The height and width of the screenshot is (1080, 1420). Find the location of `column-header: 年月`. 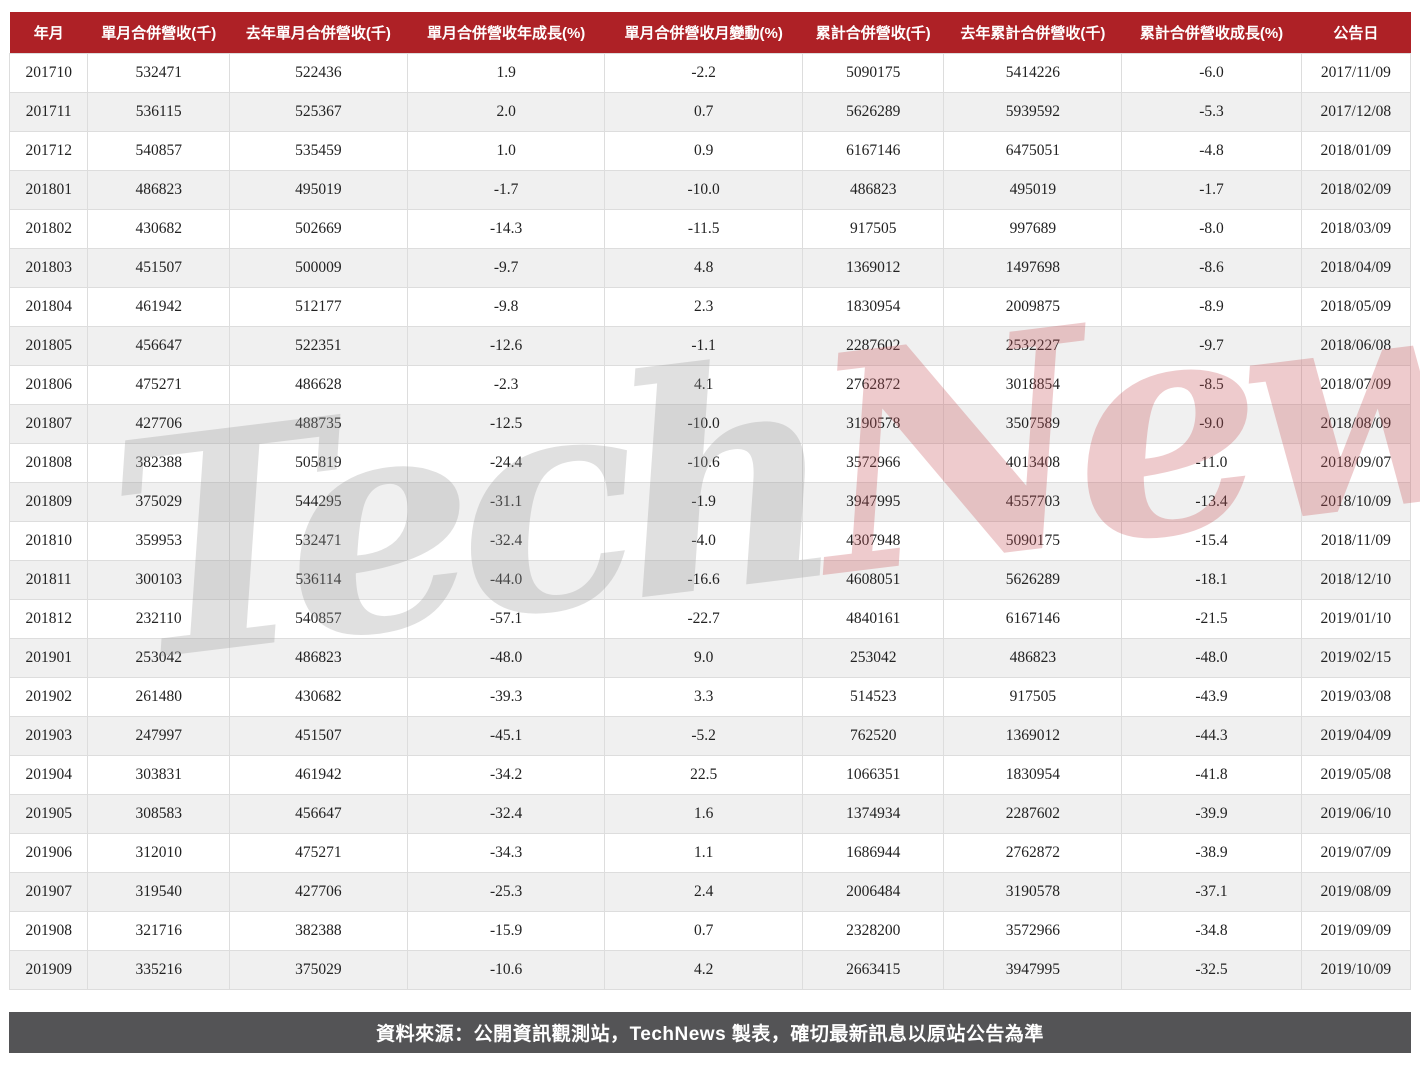

column-header: 年月 is located at coordinates (48, 32).